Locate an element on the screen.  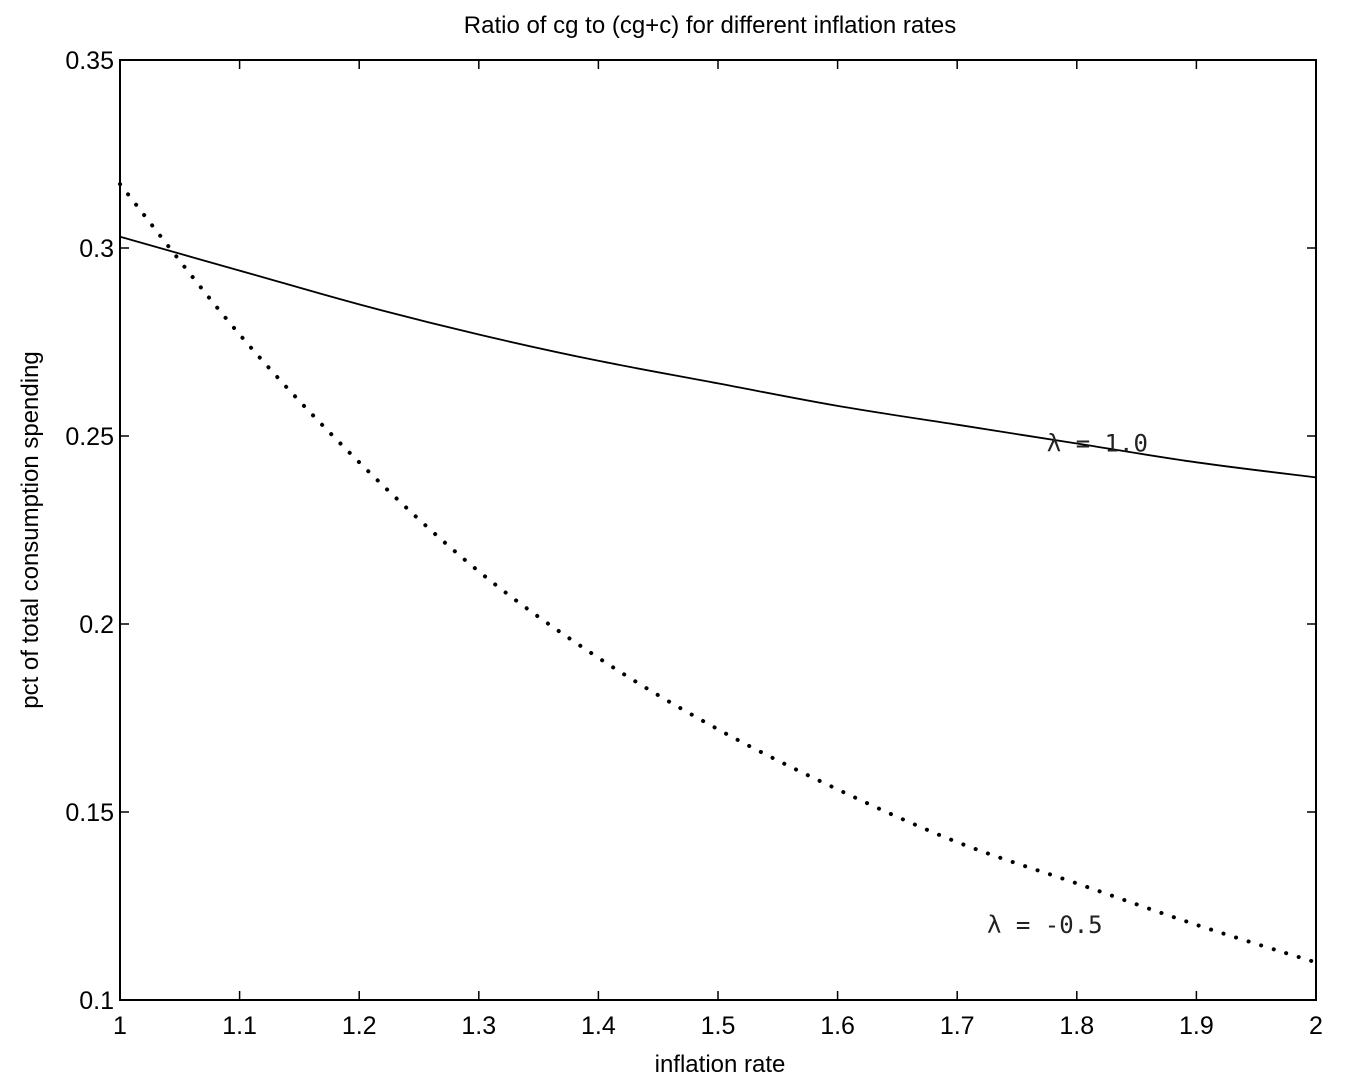
x-tick-label: 1.7 is located at coordinates (957, 1026).